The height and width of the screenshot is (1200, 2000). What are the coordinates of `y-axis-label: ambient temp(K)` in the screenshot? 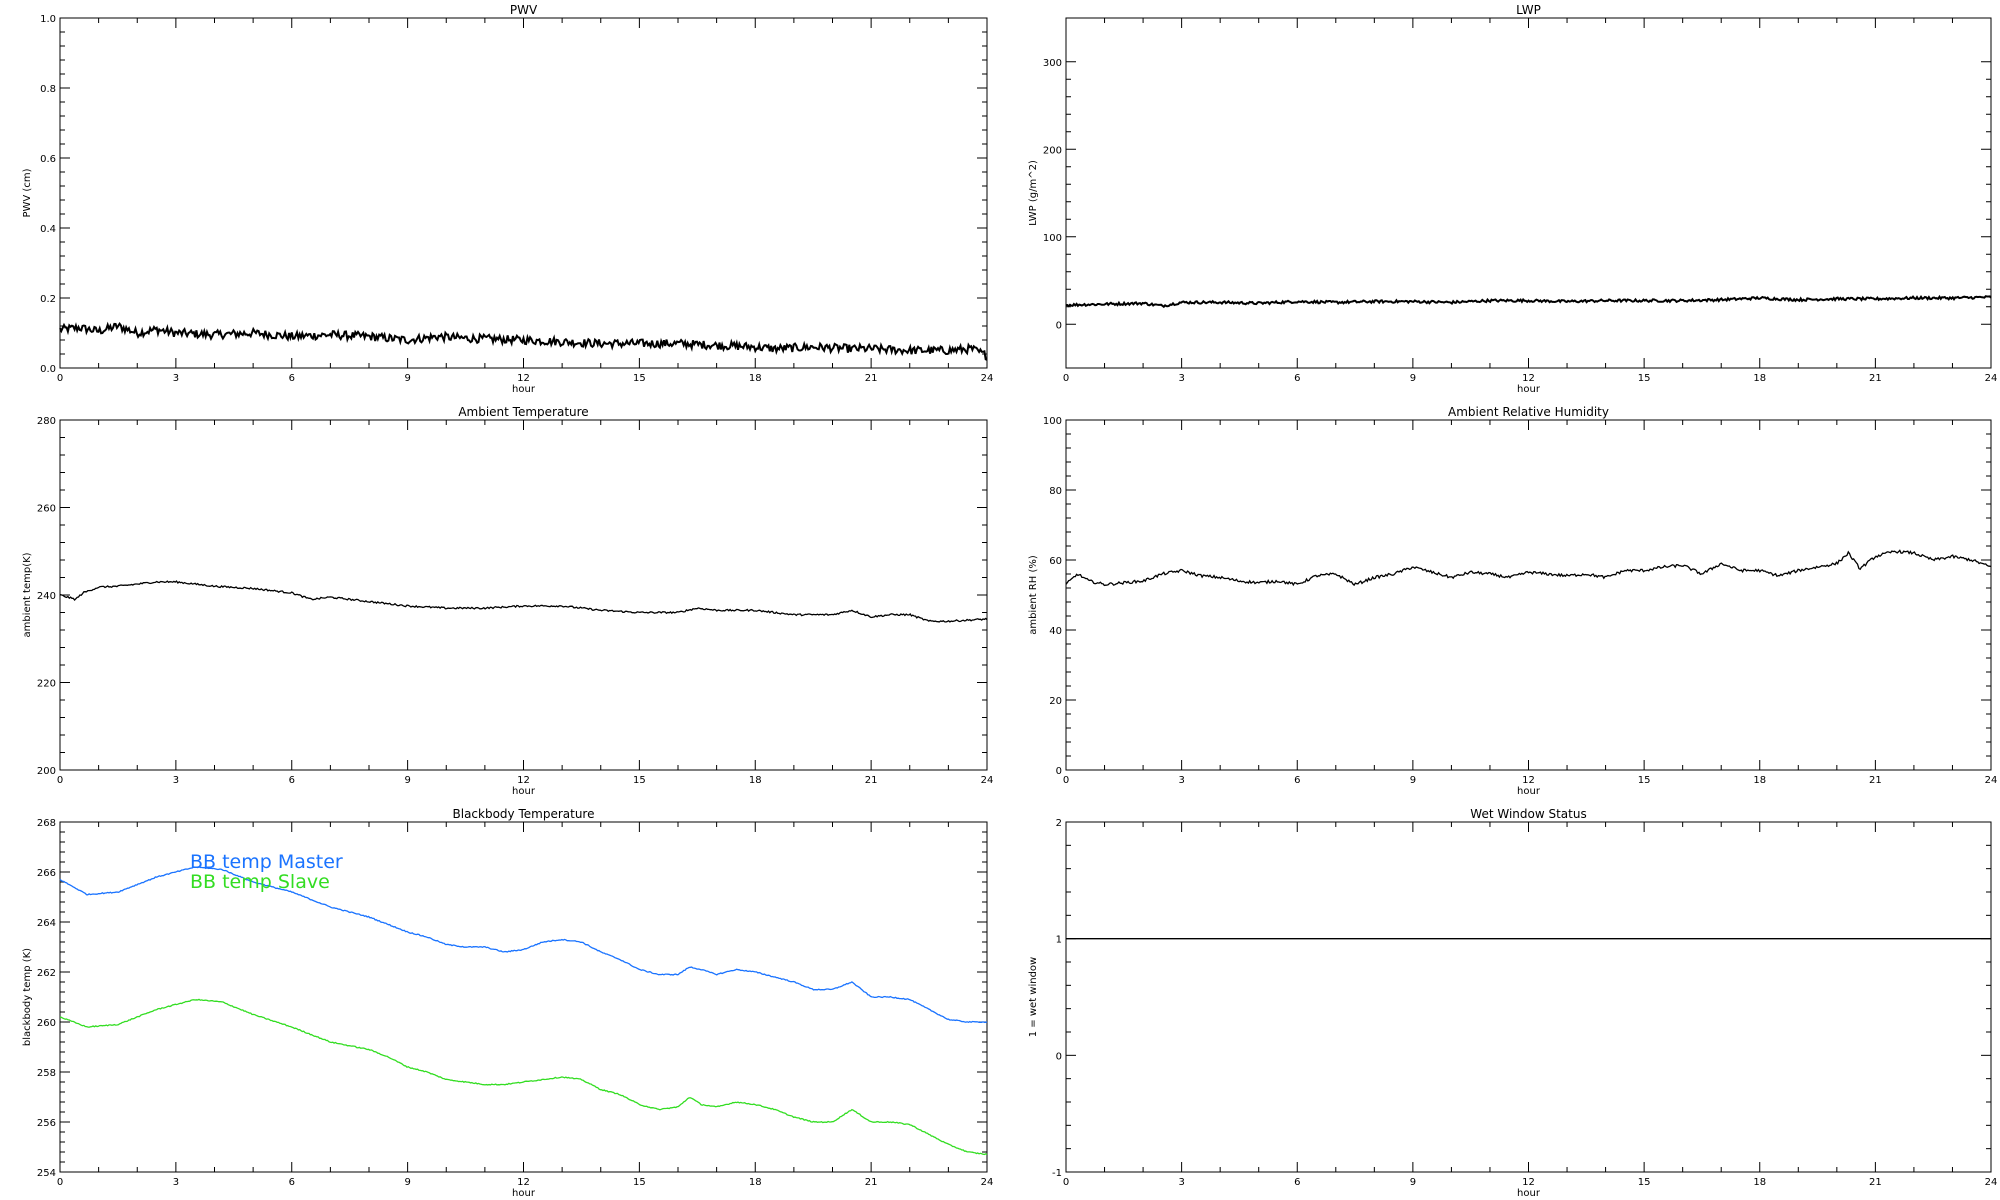 It's located at (27, 594).